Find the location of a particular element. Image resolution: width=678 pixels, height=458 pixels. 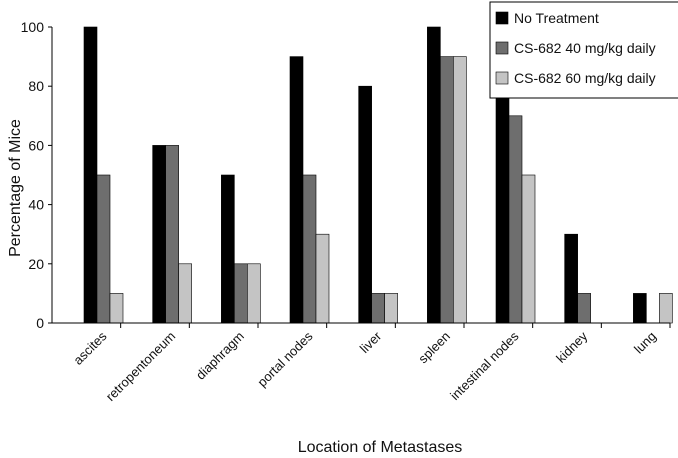

x-tick-label: spleen is located at coordinates (434, 348).